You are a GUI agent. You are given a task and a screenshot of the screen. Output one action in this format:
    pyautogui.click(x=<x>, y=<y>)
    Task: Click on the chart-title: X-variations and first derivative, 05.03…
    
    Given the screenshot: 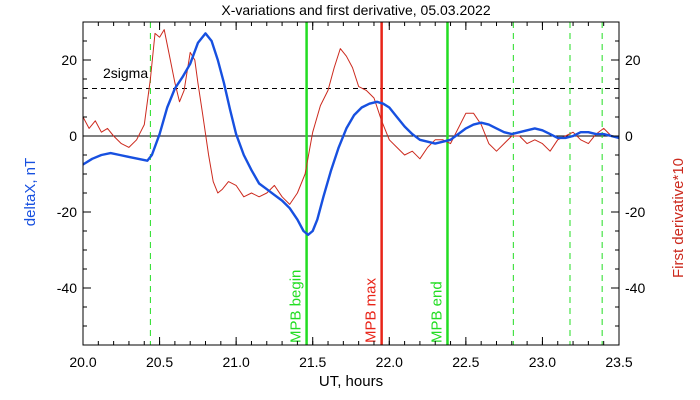 What is the action you would take?
    pyautogui.click(x=355, y=10)
    